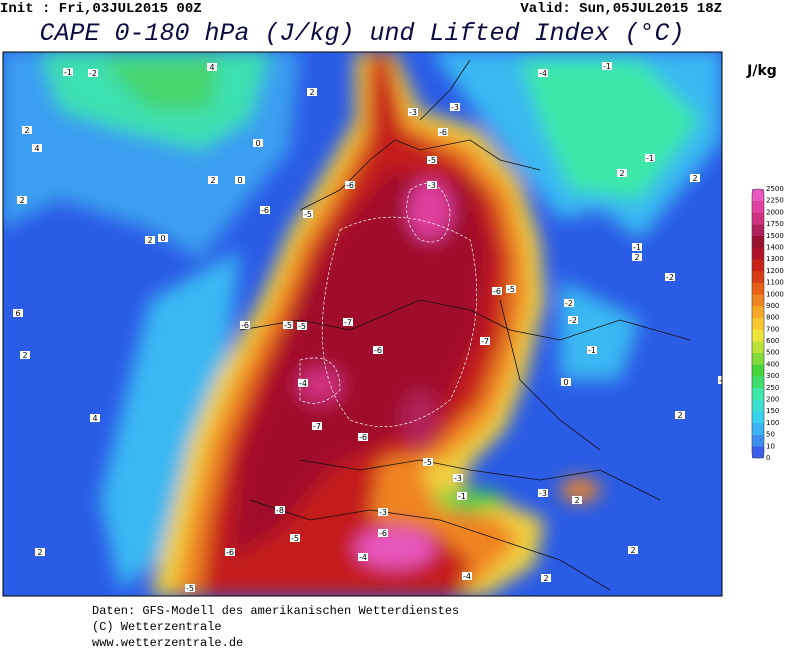  I want to click on colorbar-label: 1400, so click(775, 247).